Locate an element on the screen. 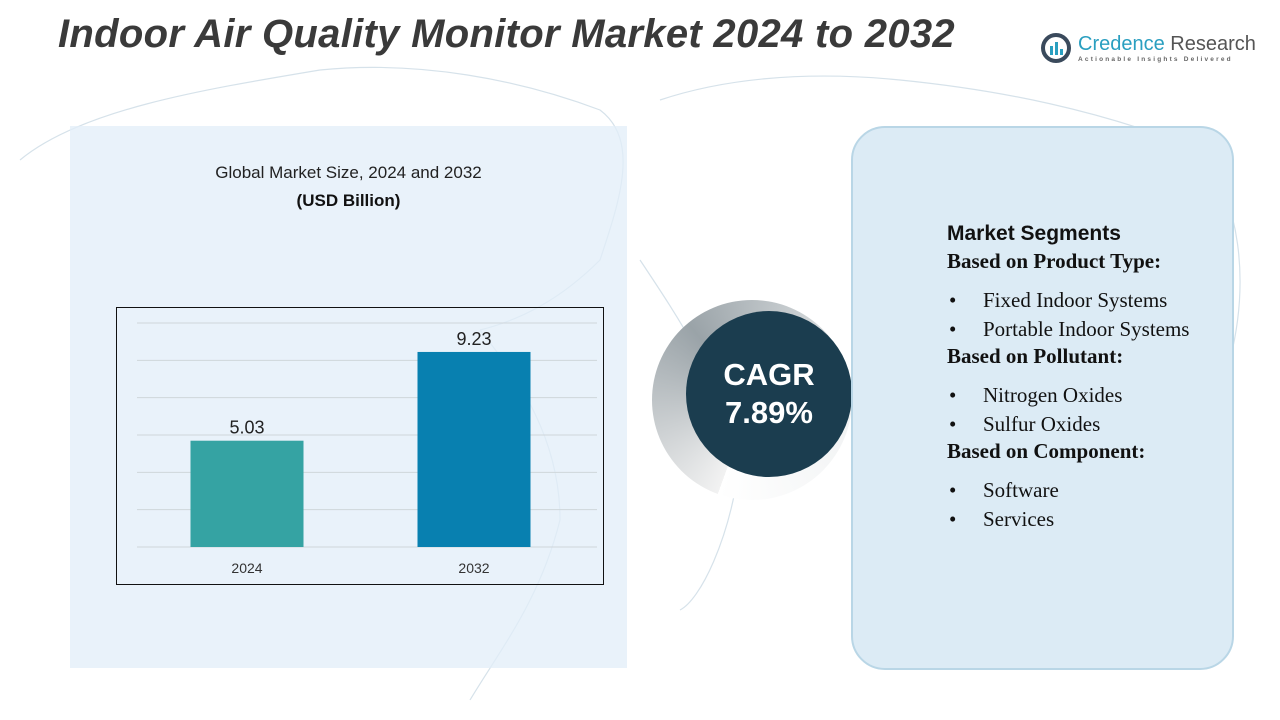 The image size is (1280, 720). segments-heading: Market Segments is located at coordinates (1034, 233).